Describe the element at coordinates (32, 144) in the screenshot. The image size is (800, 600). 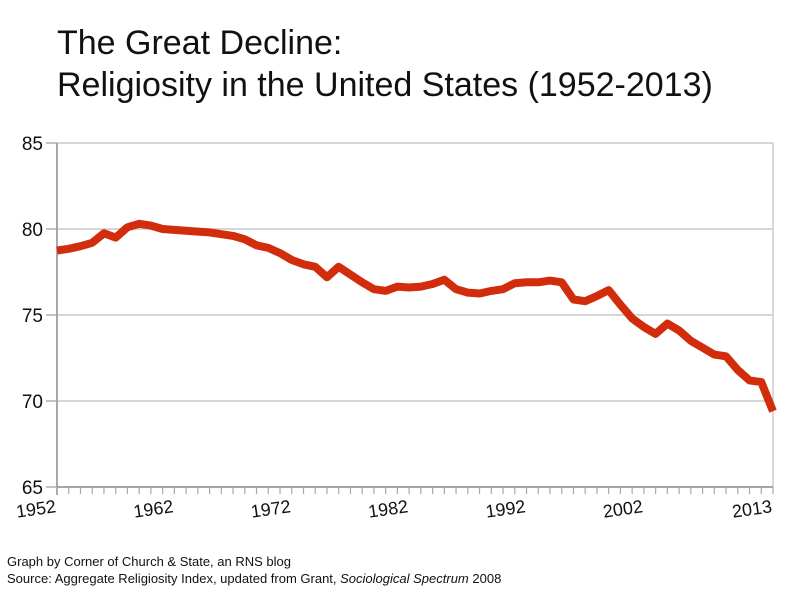
I see `y-axis-label-85: 85` at that location.